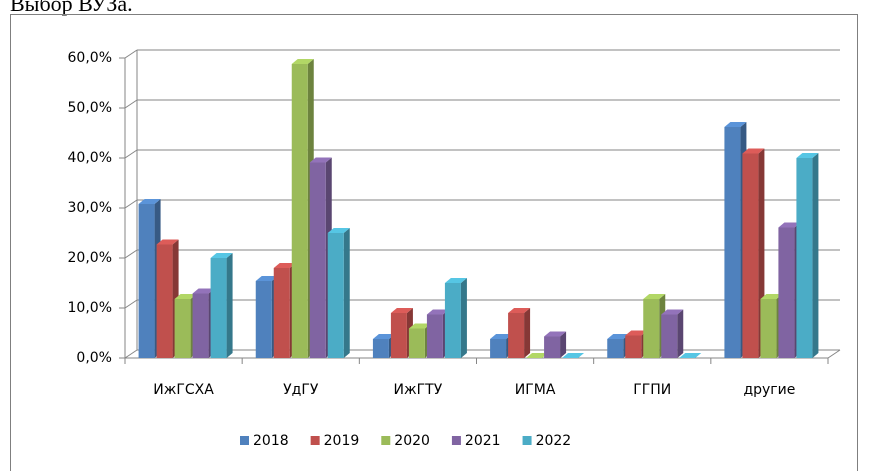 The width and height of the screenshot is (871, 471). Describe the element at coordinates (90, 308) in the screenshot. I see `y-tick-label: 10,0%` at that location.